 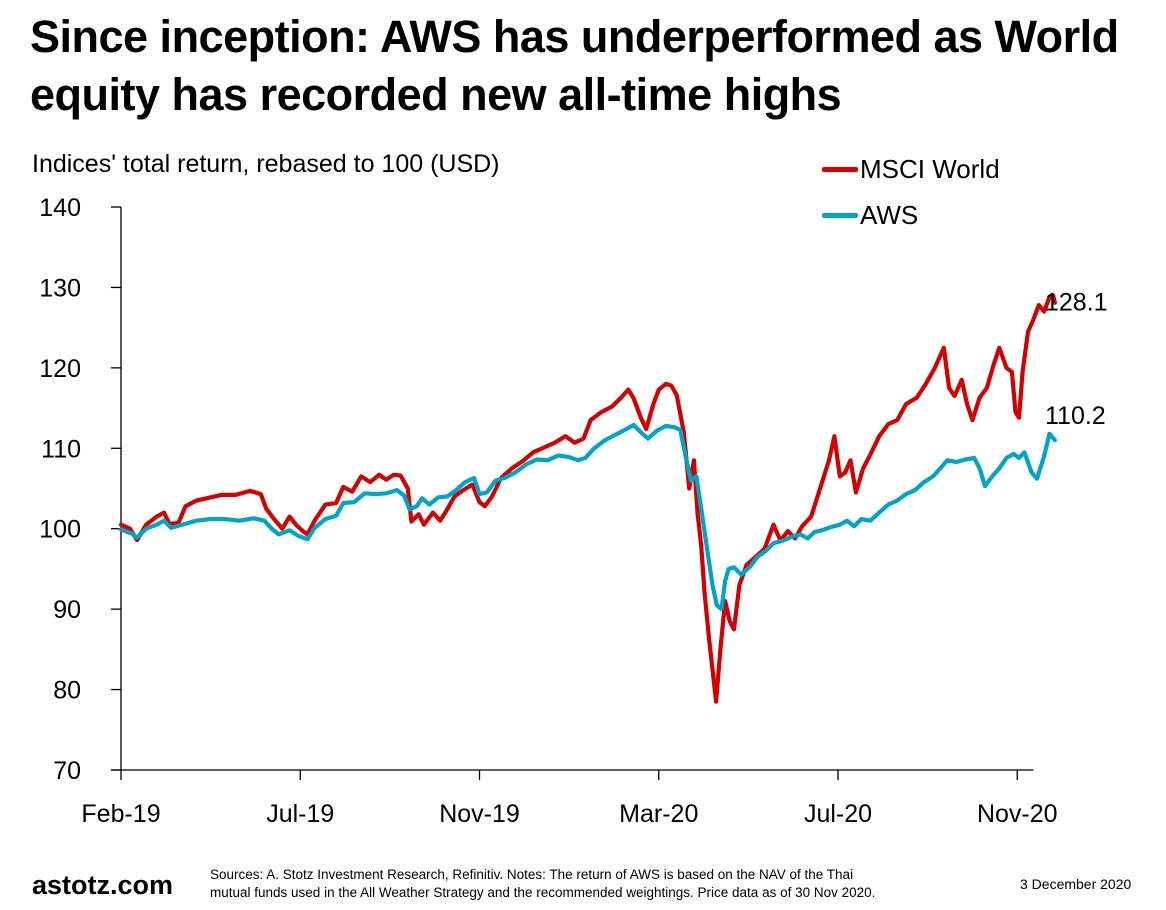 I want to click on legend-label-msci-world: MSCI World, so click(x=930, y=168).